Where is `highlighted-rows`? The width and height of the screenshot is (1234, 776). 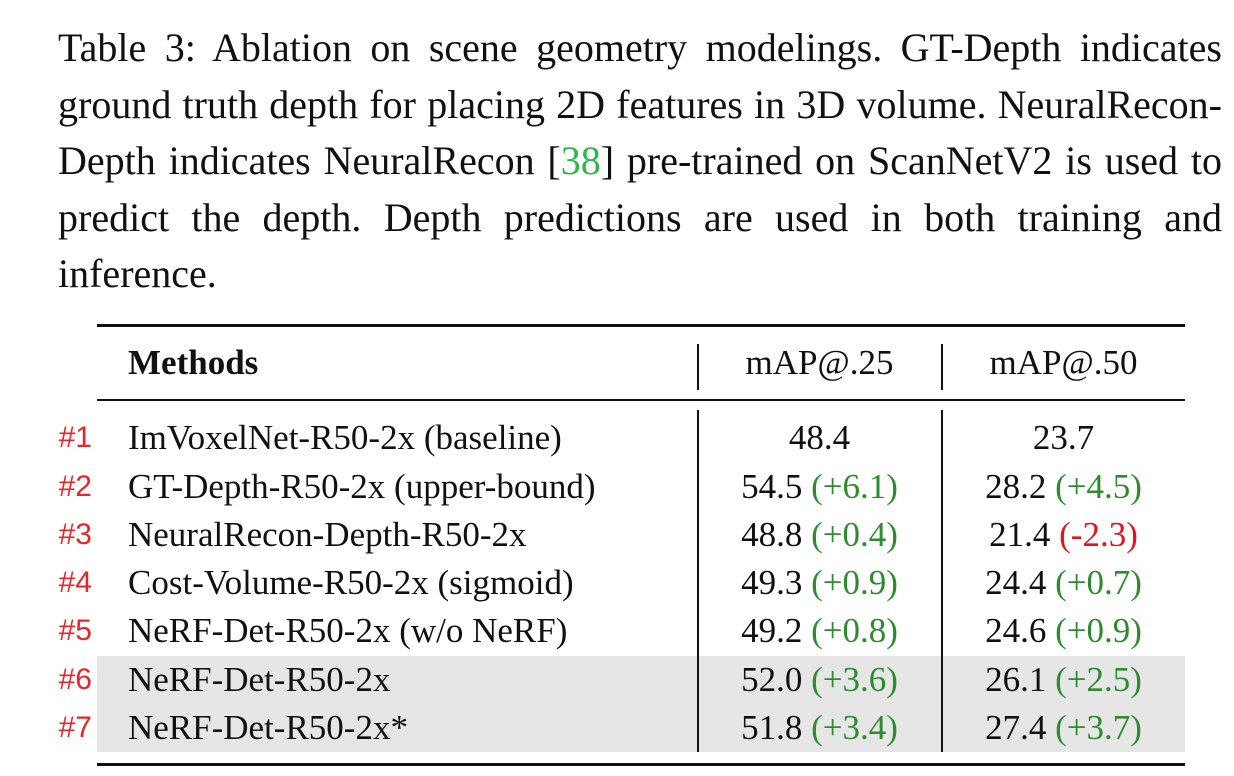 highlighted-rows is located at coordinates (641, 704).